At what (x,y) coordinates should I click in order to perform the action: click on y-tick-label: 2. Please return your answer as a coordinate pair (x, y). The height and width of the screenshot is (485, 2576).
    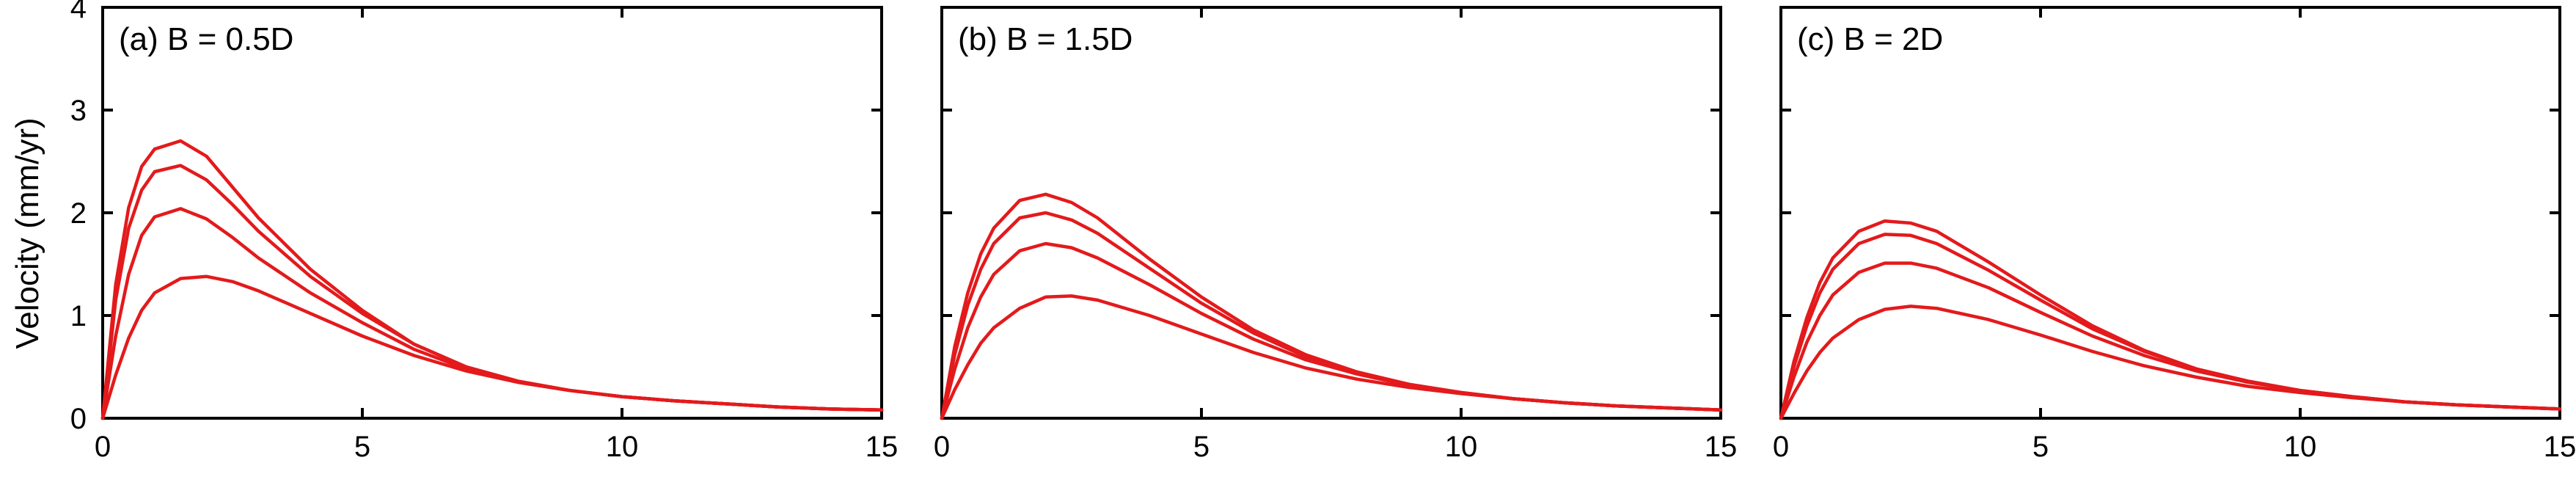
    Looking at the image, I should click on (78, 213).